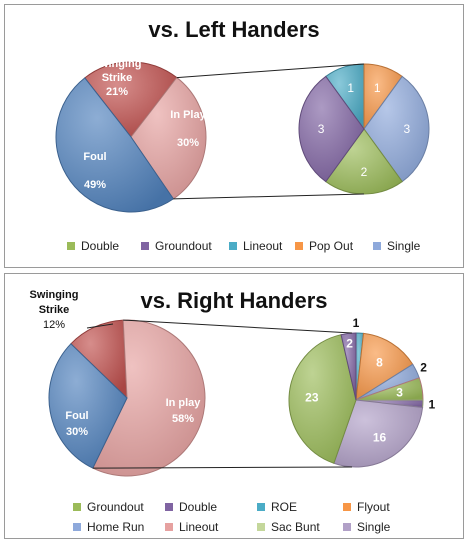 The height and width of the screenshot is (543, 470). Describe the element at coordinates (116, 527) in the screenshot. I see `legend-label: Home Run` at that location.